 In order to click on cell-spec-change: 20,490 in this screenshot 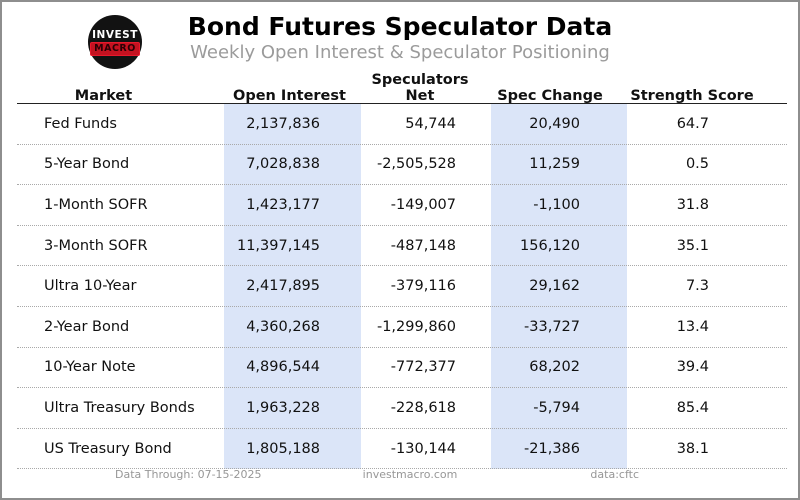, I will do `click(554, 123)`.